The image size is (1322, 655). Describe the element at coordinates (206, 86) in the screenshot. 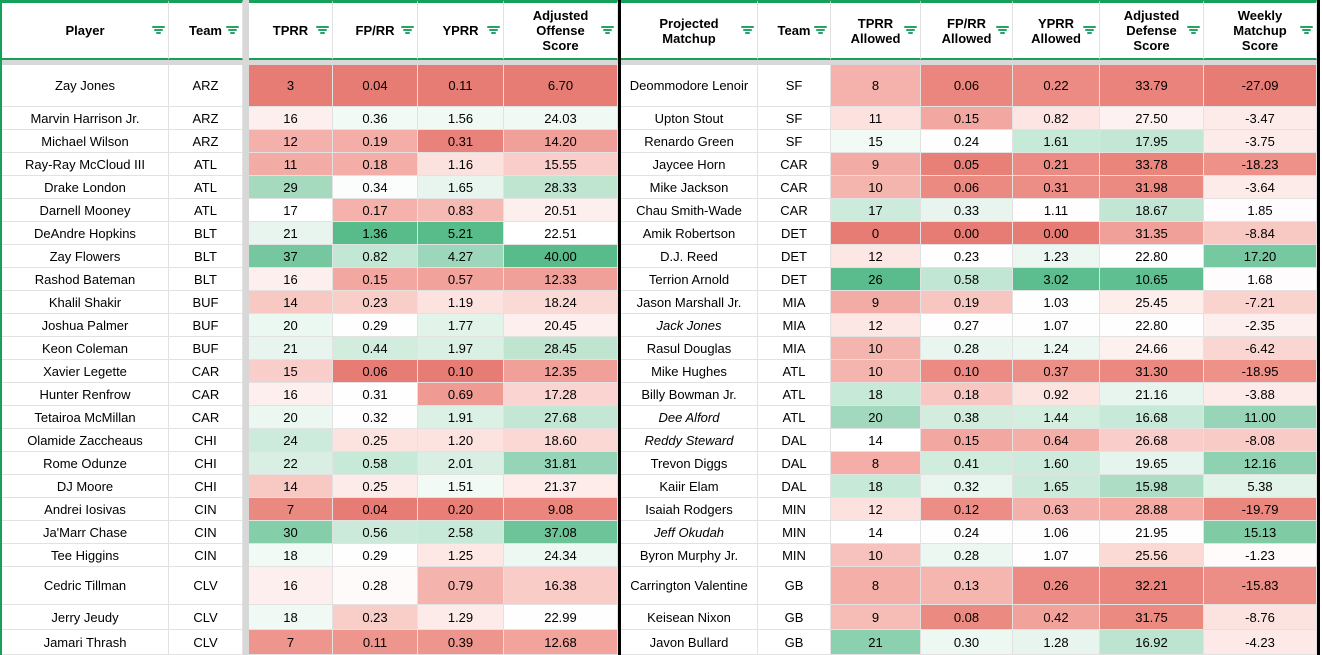

I see `team-cell: ARZ` at that location.